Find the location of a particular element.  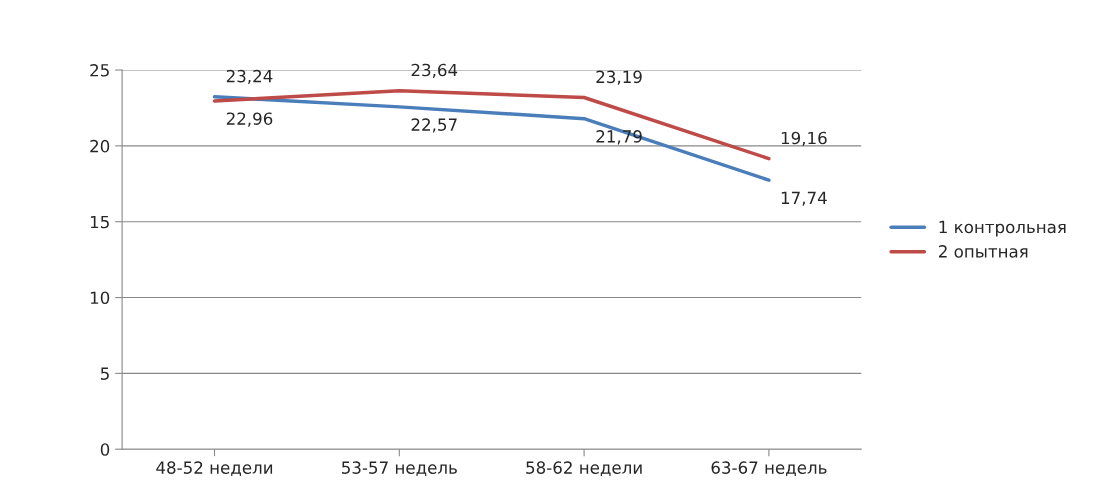

x-tick-label: 53-57 недель is located at coordinates (399, 468).